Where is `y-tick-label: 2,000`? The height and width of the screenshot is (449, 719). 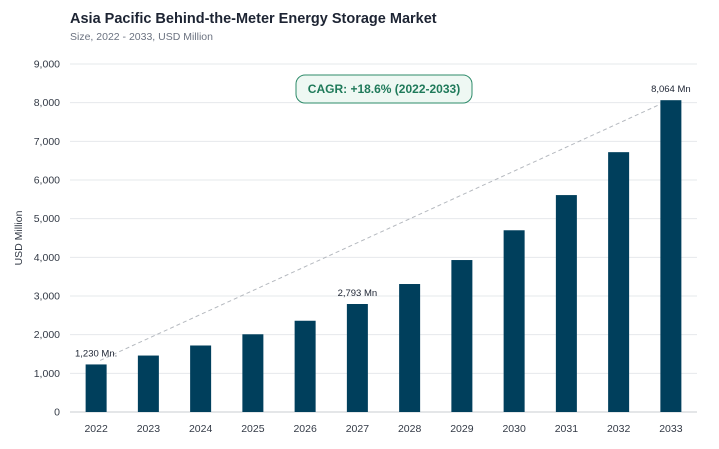
y-tick-label: 2,000 is located at coordinates (47, 335).